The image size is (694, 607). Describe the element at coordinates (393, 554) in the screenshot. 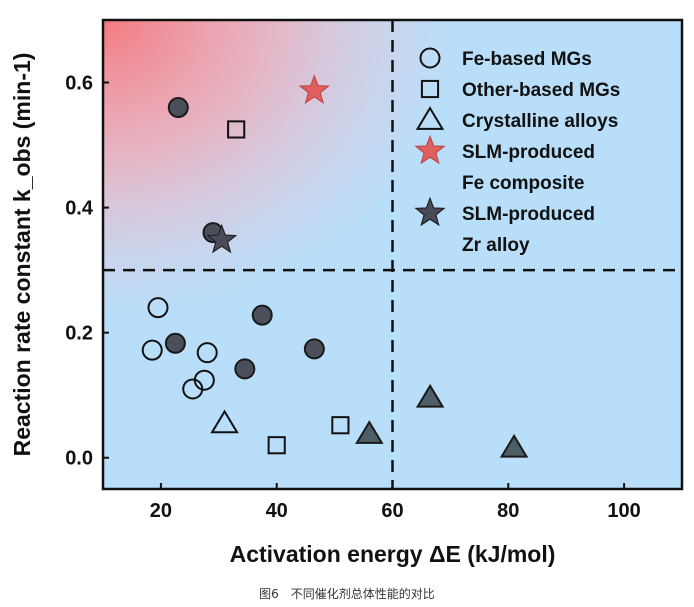

I see `x-axis-title: Activation energy ΔE (kJ/mol)` at that location.